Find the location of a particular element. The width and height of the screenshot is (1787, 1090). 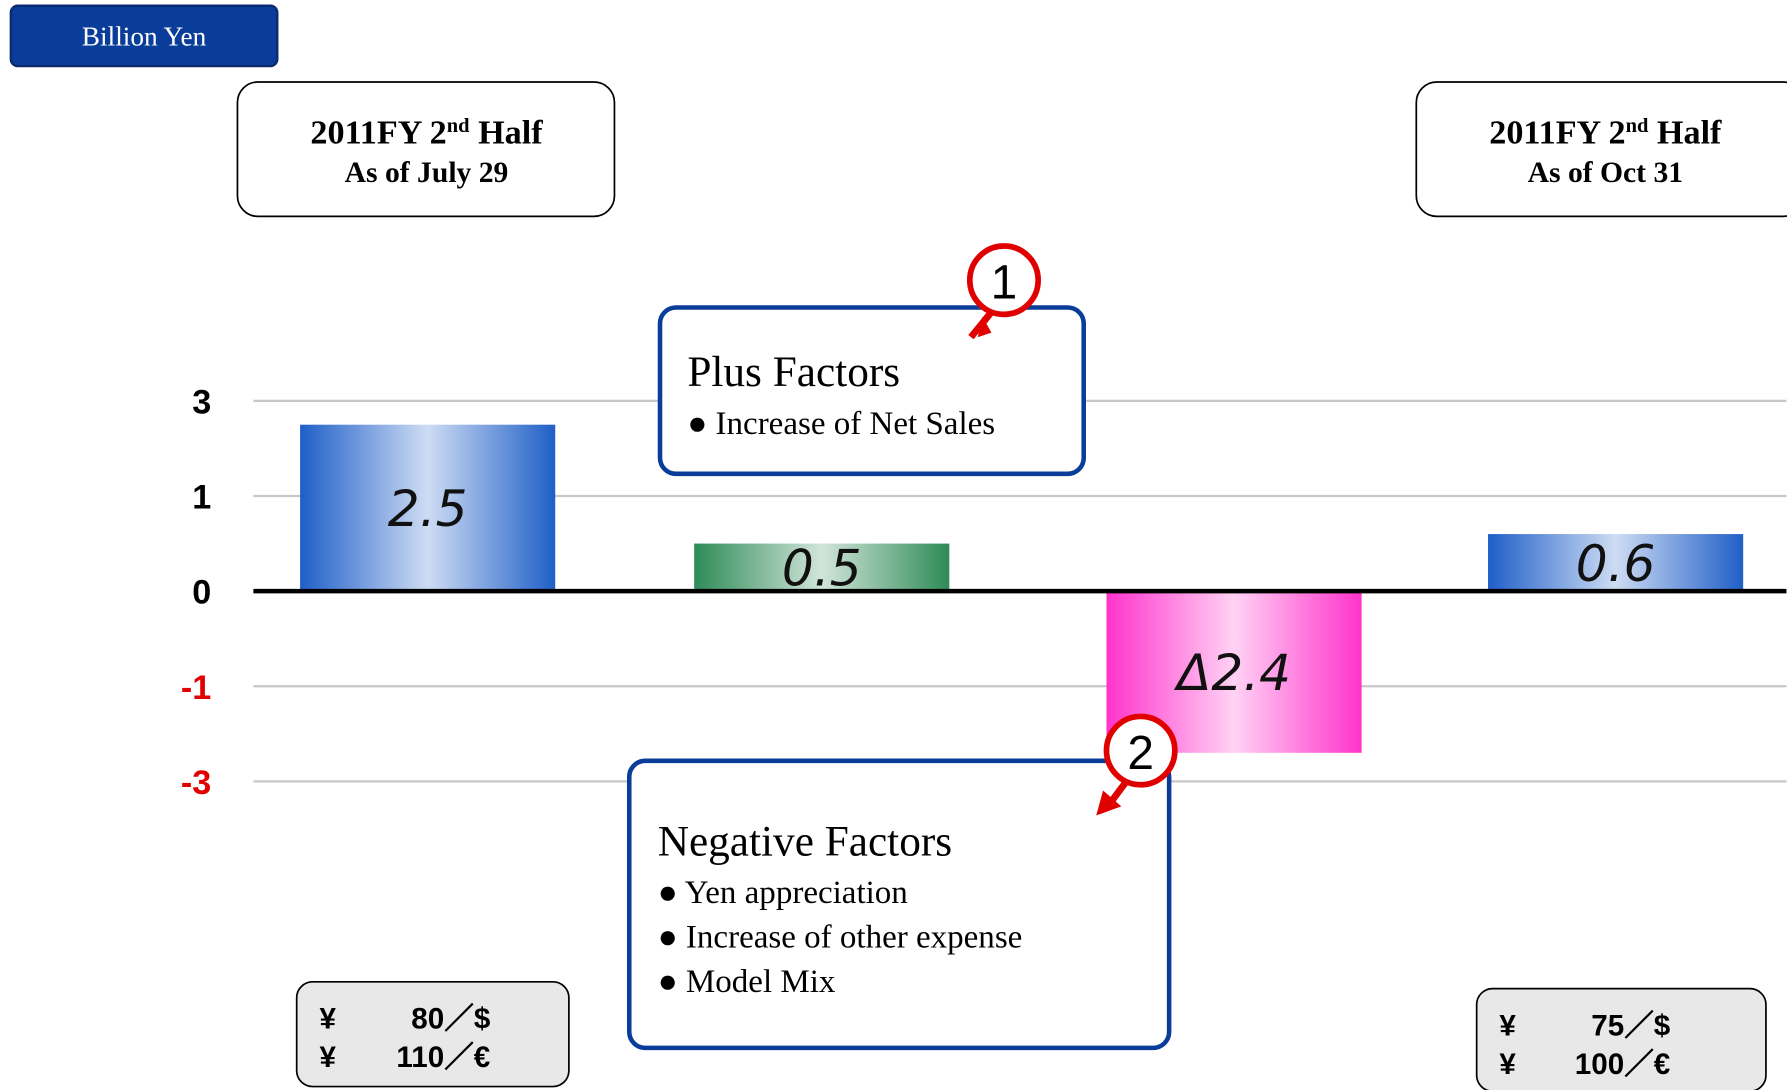

y-tick-label: 0 is located at coordinates (201, 593).